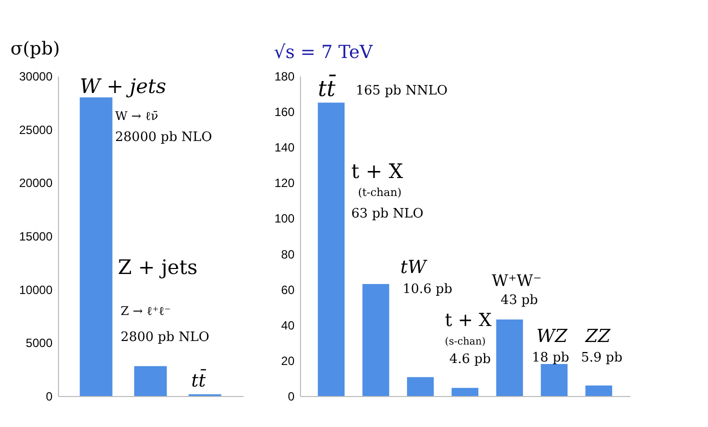 The width and height of the screenshot is (708, 427). I want to click on y-tick-label: 10000, so click(36, 289).